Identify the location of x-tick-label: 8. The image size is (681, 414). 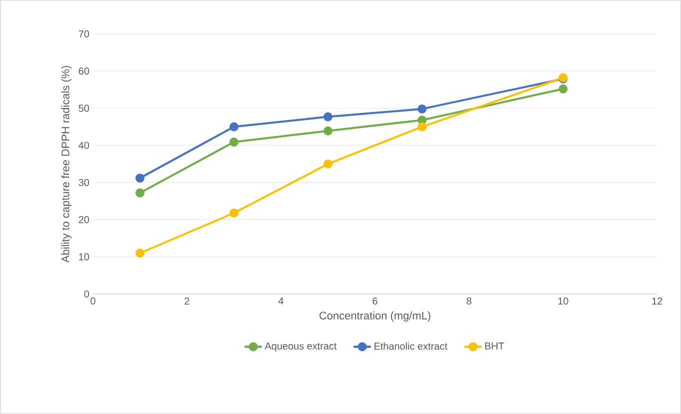
(469, 301).